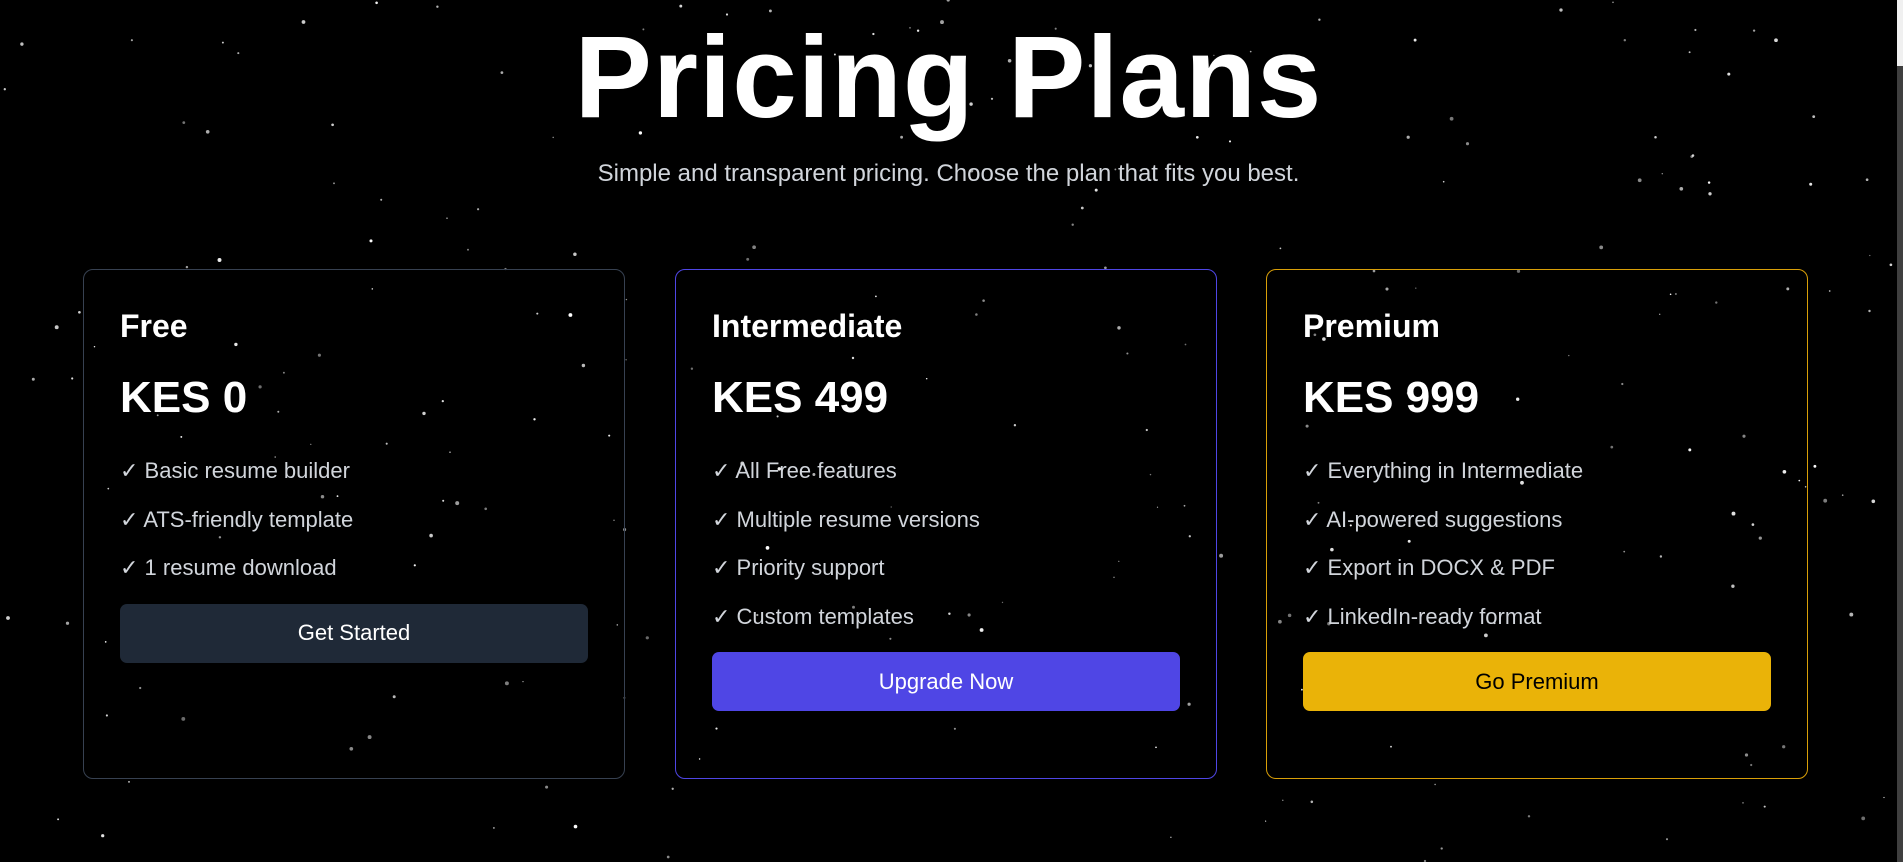 The image size is (1903, 862). I want to click on plan-price: KES 0, so click(184, 397).